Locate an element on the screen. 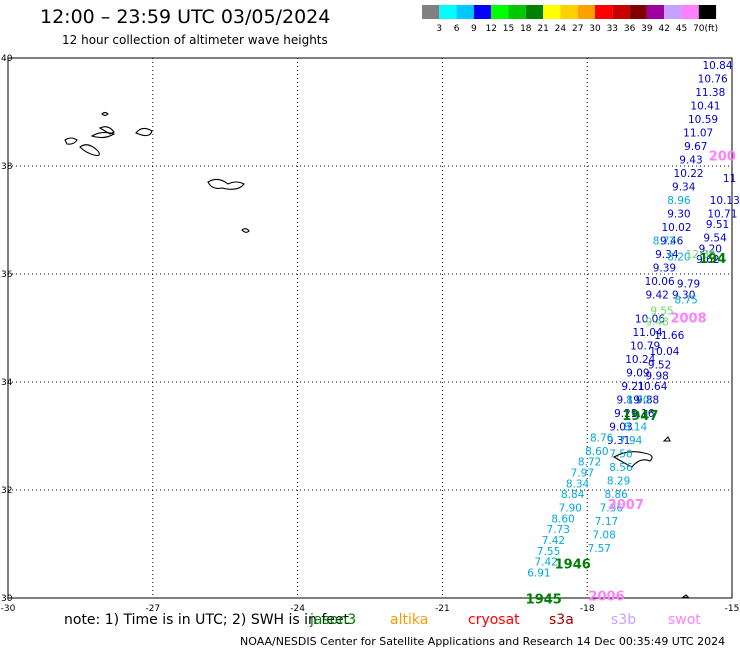 This screenshot has height=650, width=740. legend-label: 39 is located at coordinates (647, 29).